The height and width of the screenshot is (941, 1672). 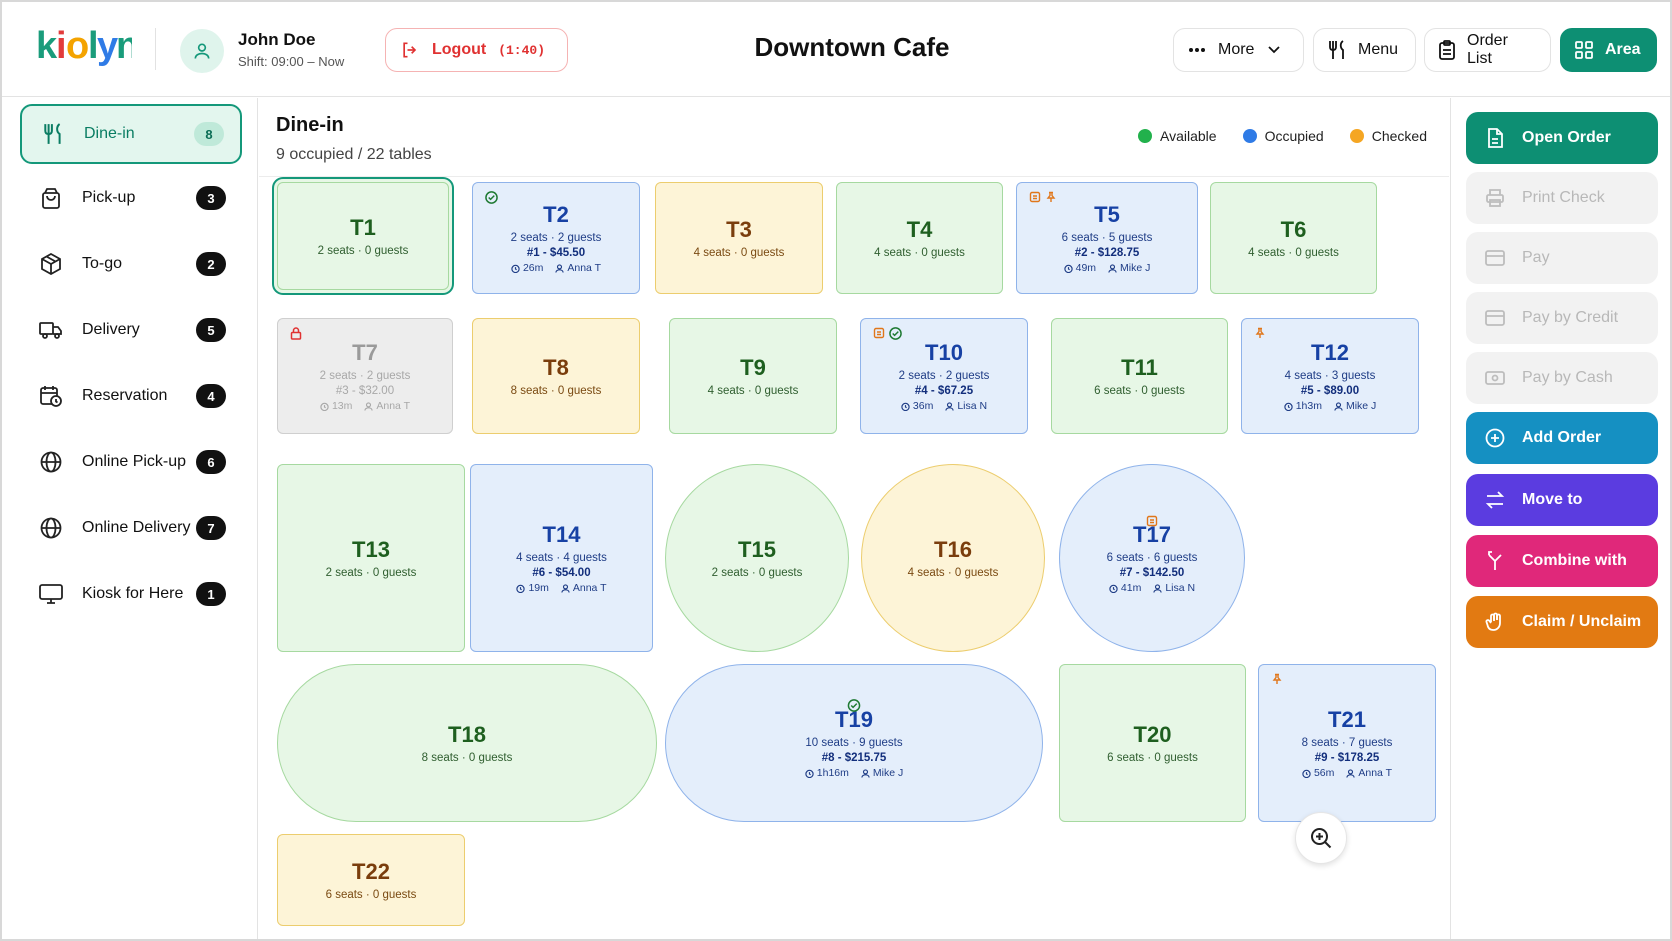 I want to click on move-to-button: Move to, so click(x=1562, y=500).